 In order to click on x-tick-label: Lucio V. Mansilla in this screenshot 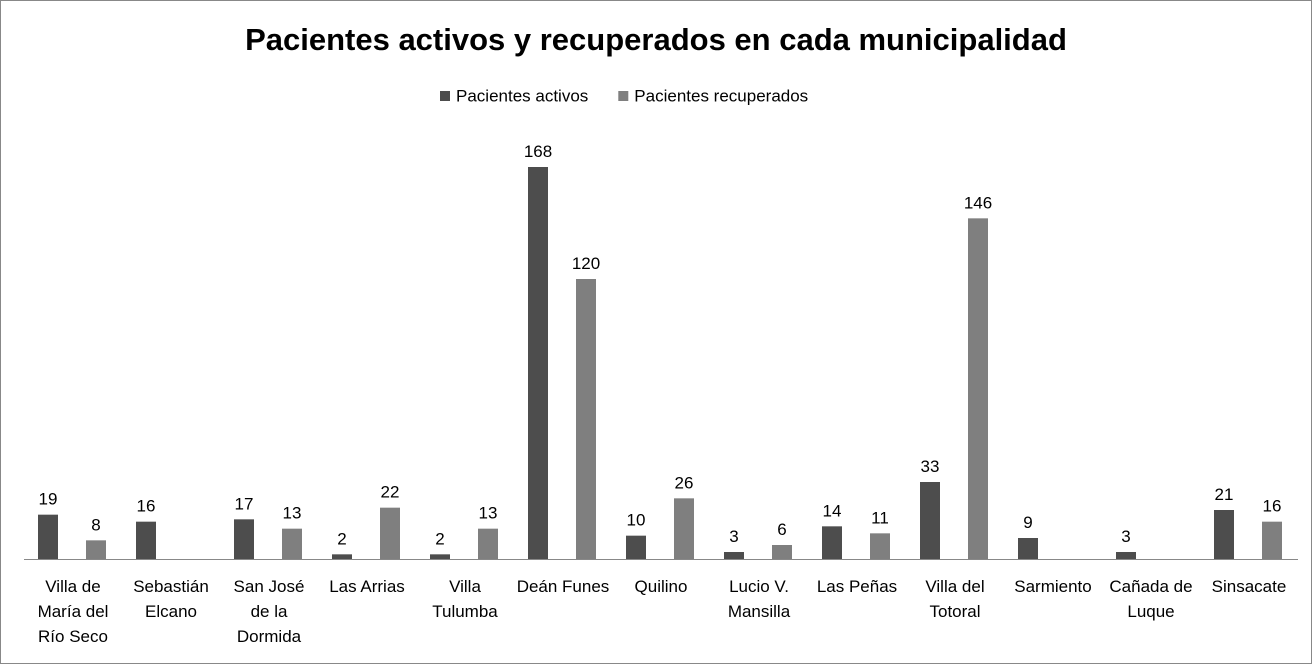, I will do `click(759, 599)`.